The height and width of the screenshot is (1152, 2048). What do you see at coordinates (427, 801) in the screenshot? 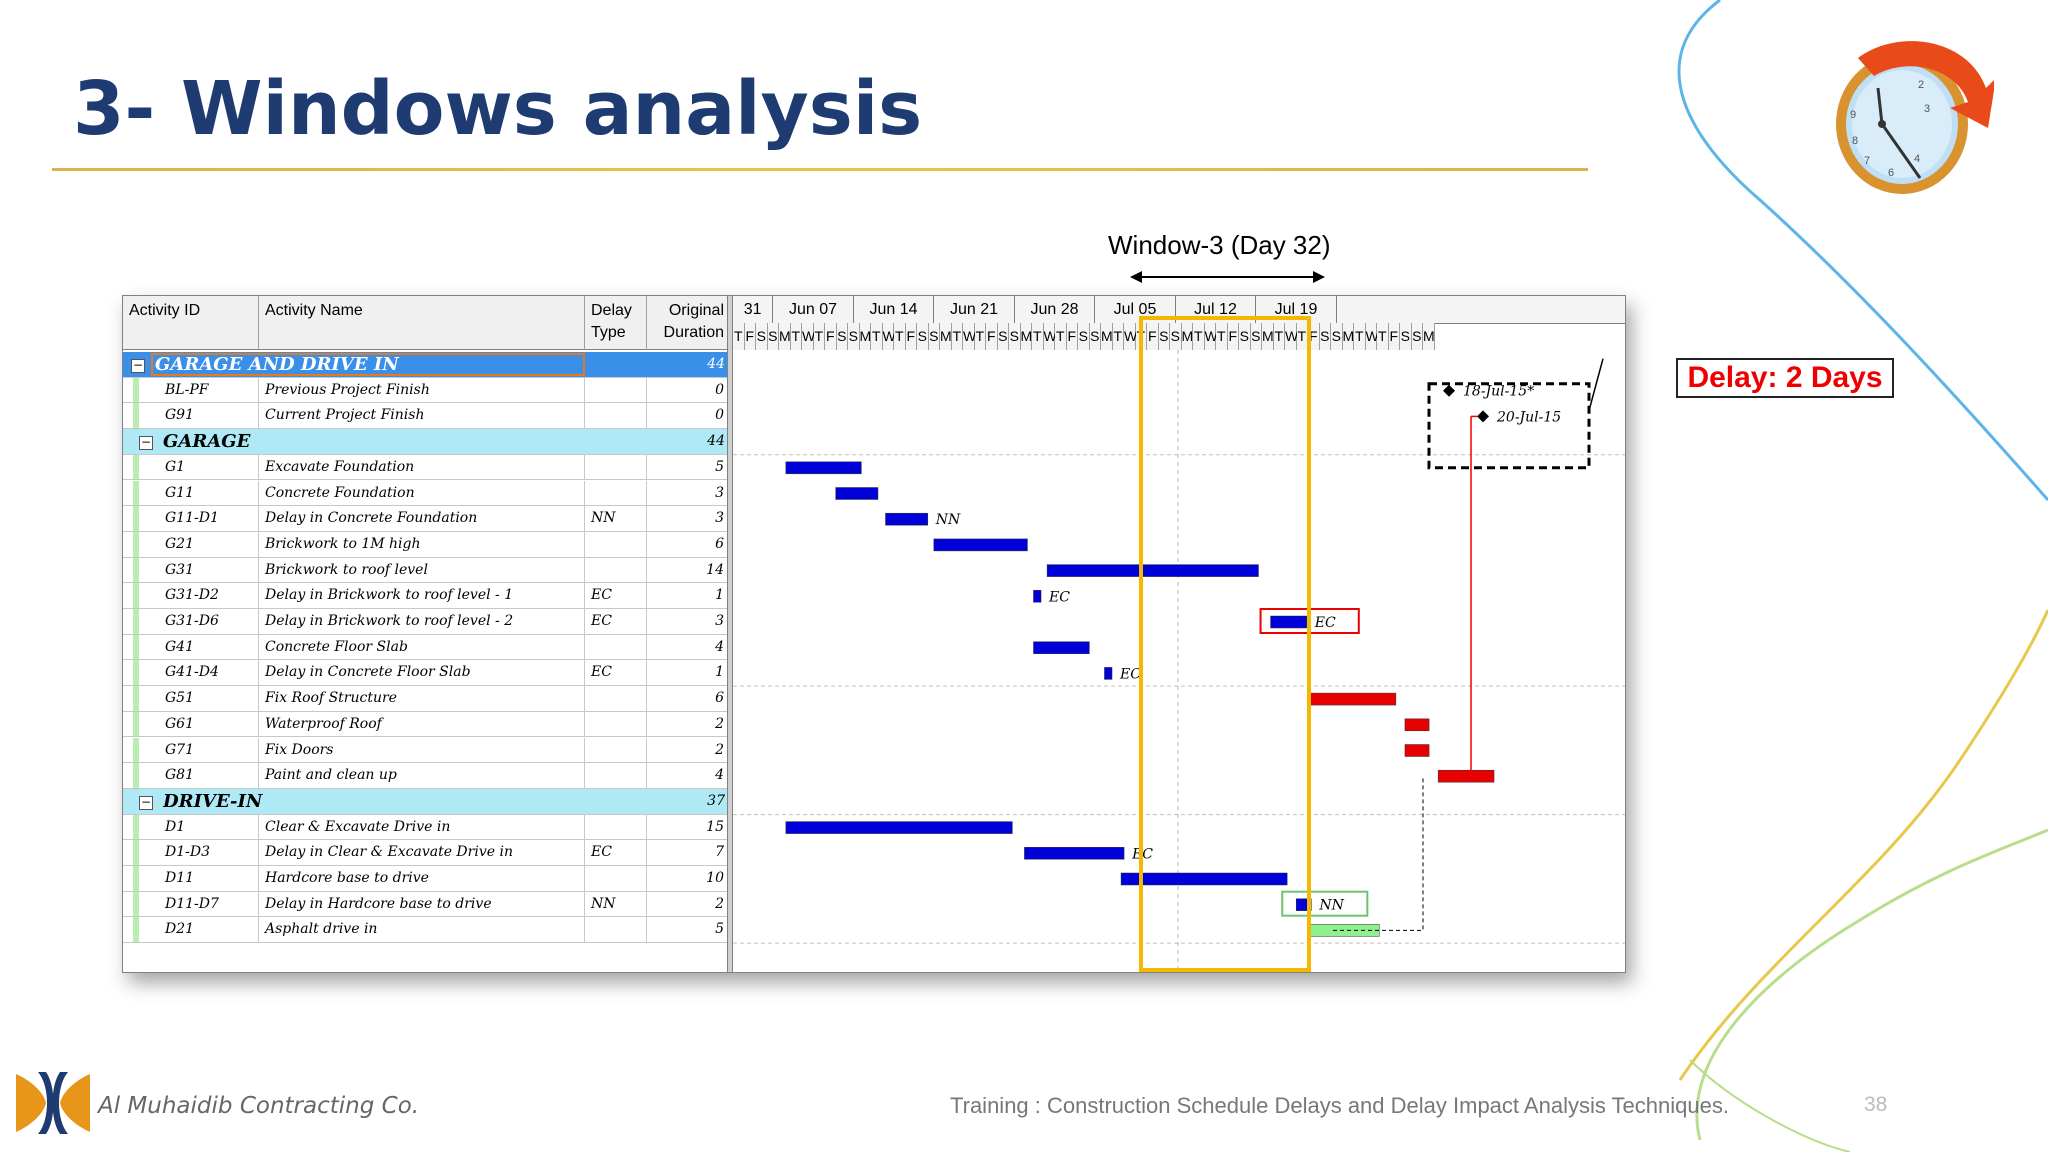
I see `group-row: − DRIVE-IN 37` at bounding box center [427, 801].